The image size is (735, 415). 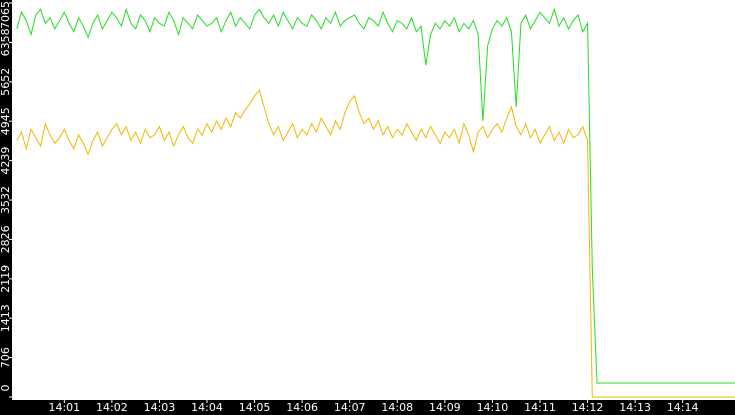 What do you see at coordinates (350, 407) in the screenshot?
I see `x-tick-label: 14:07` at bounding box center [350, 407].